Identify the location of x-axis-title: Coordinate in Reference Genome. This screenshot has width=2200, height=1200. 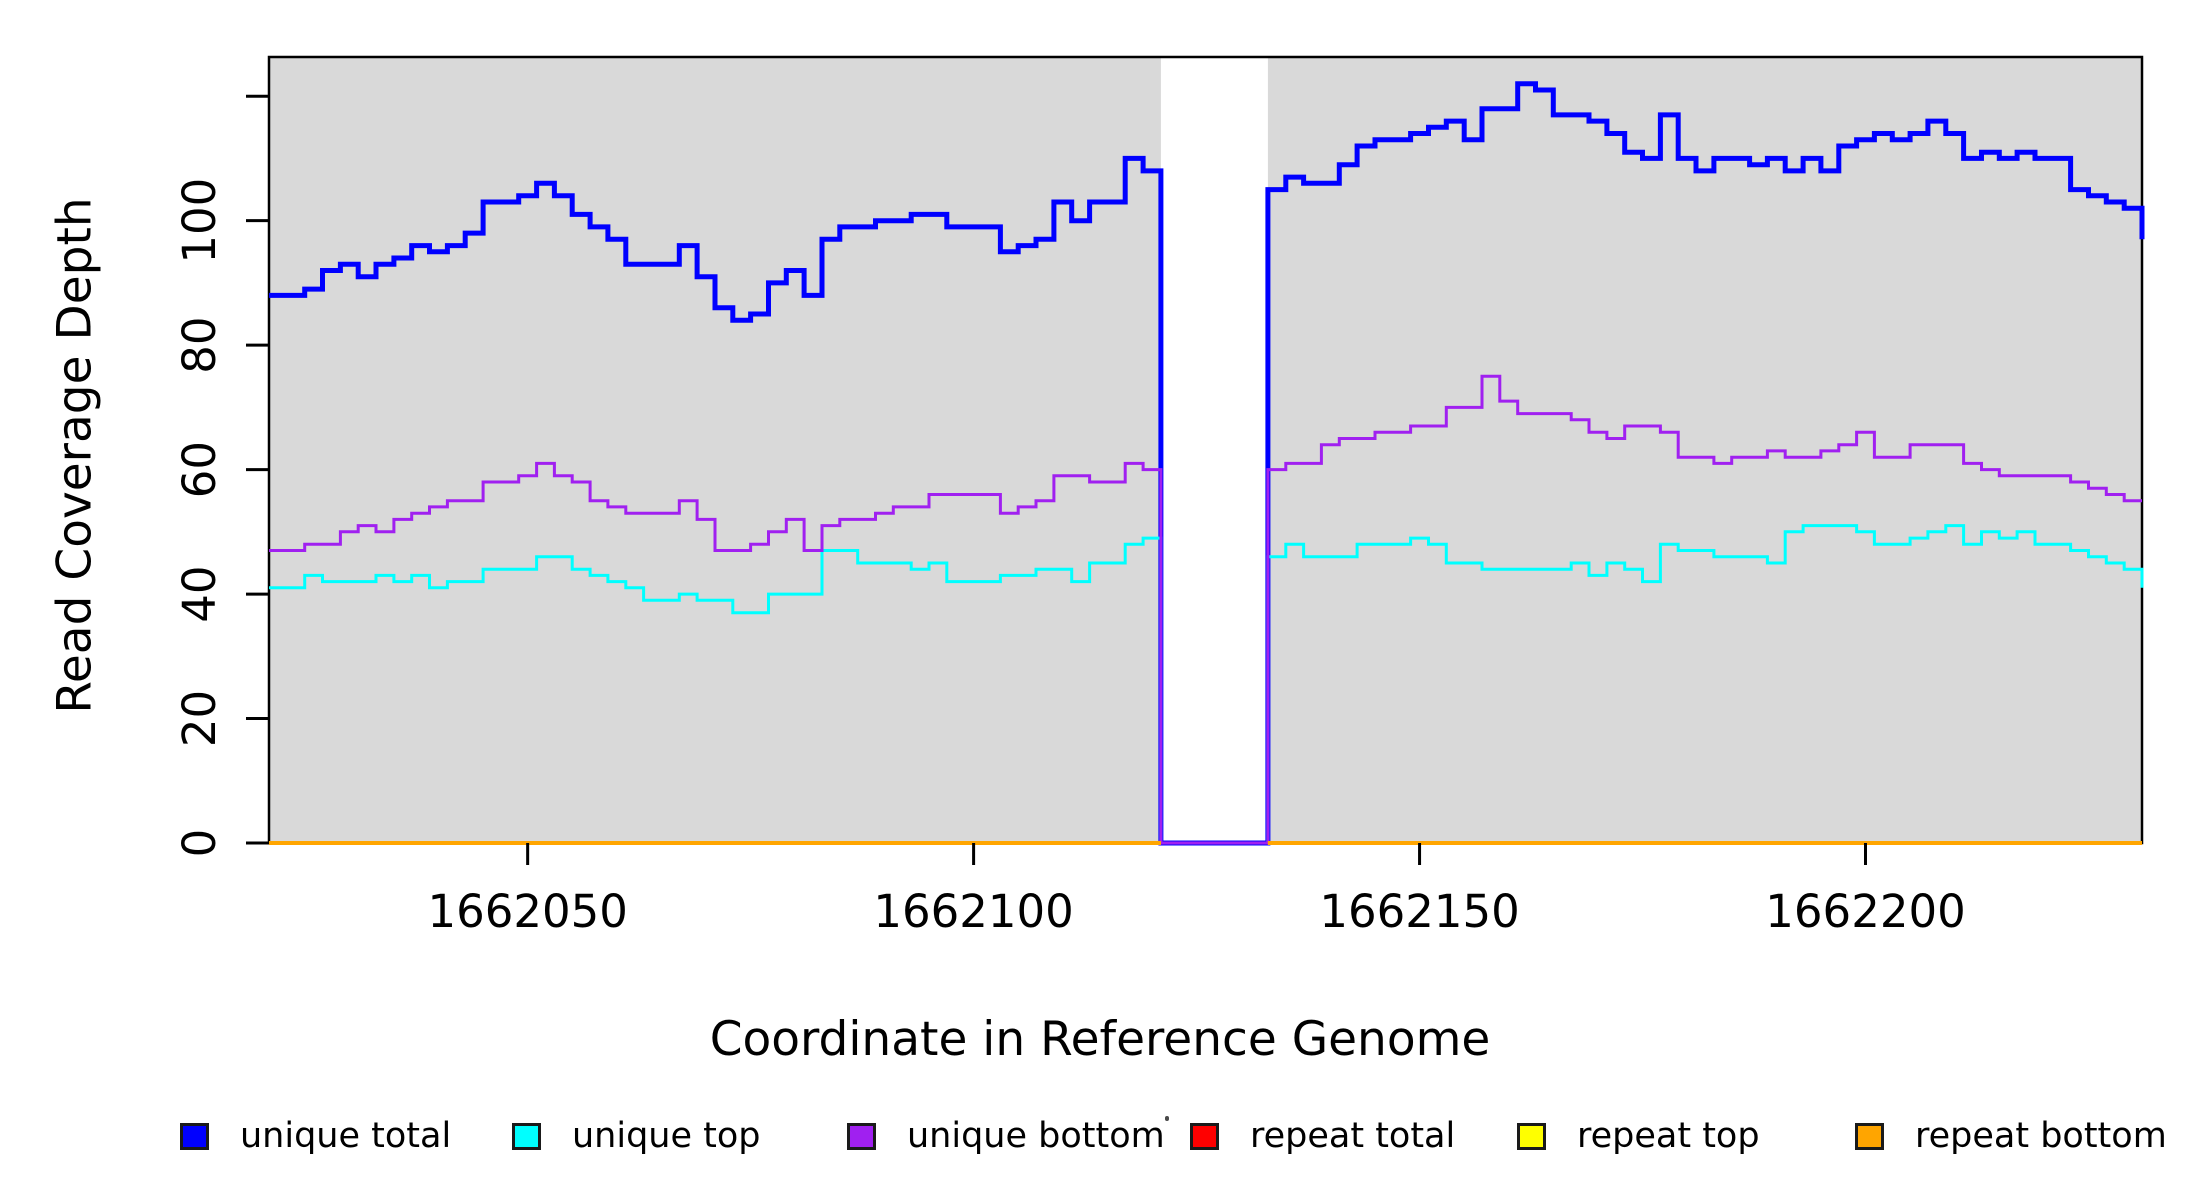
(1100, 1039).